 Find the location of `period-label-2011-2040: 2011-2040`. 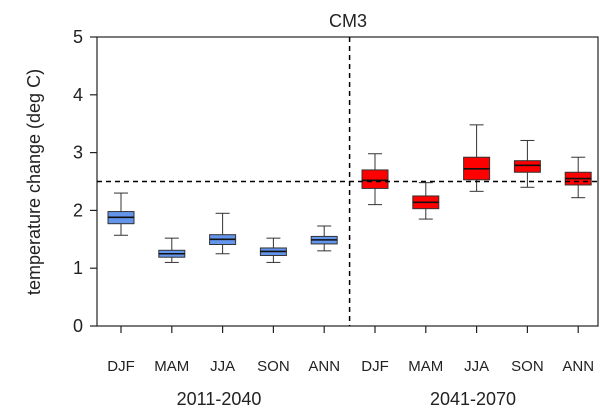

period-label-2011-2040: 2011-2040 is located at coordinates (219, 399).